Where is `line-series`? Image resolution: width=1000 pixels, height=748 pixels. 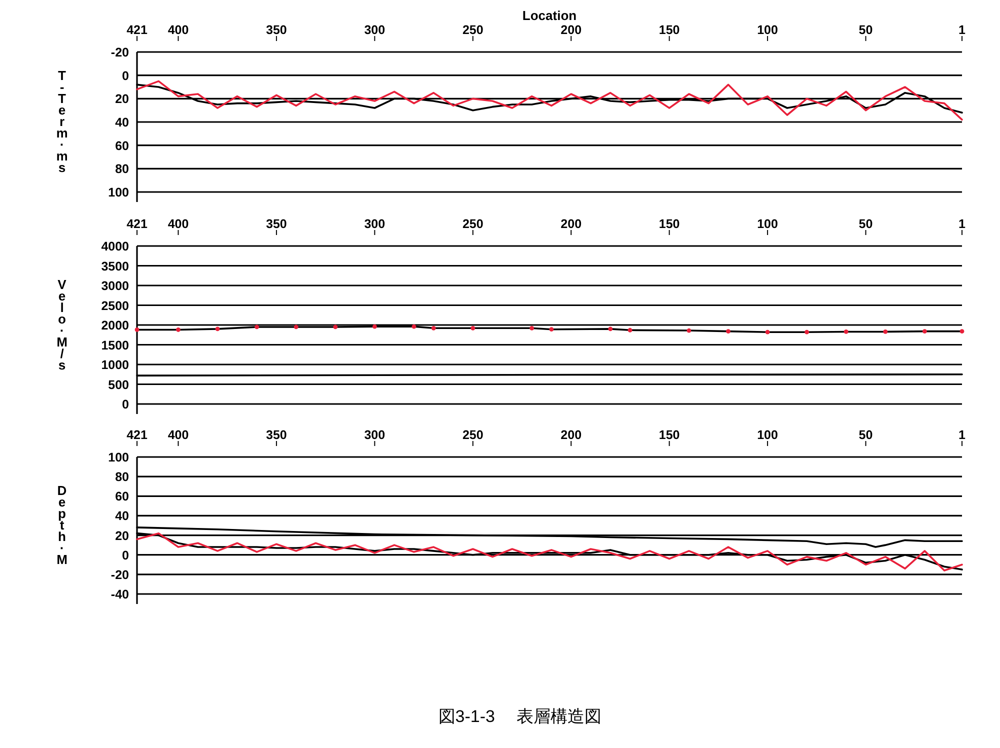
line-series is located at coordinates (549, 100).